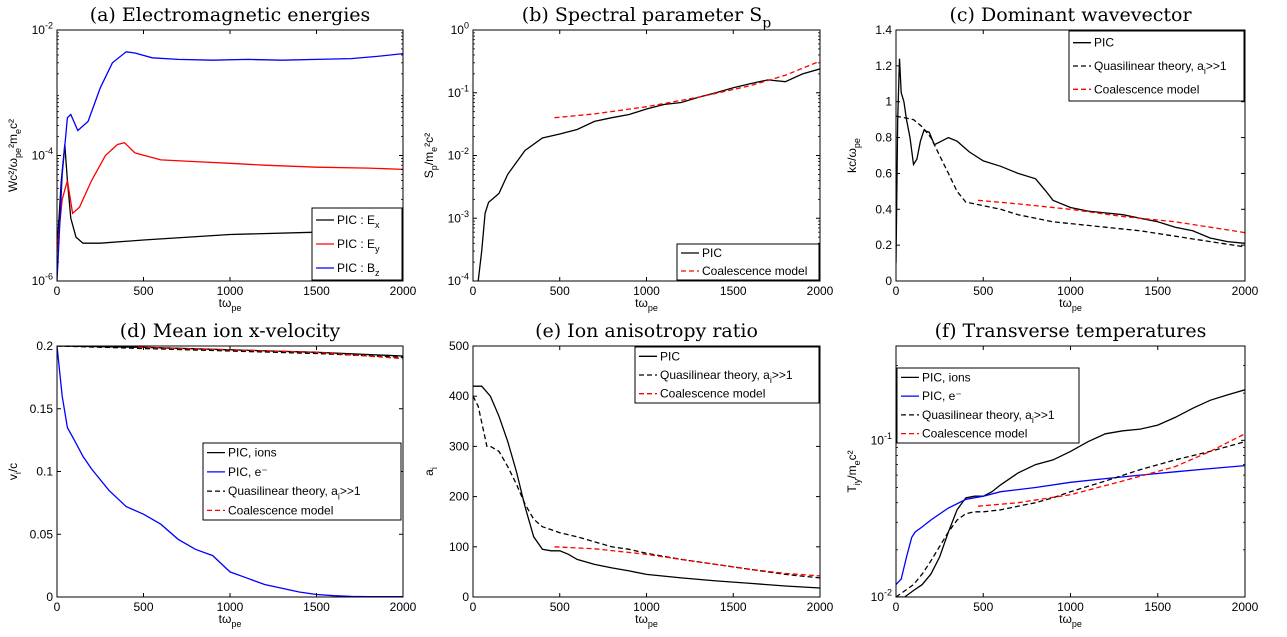  Describe the element at coordinates (459, 346) in the screenshot. I see `y-tick-label: 500` at that location.